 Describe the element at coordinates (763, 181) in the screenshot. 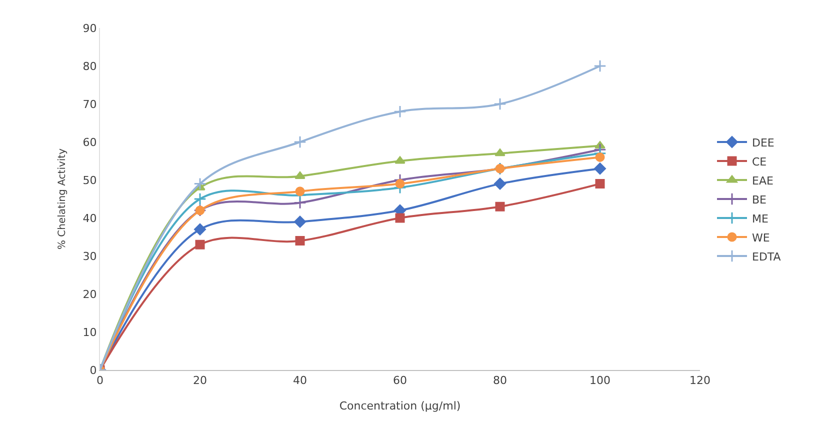

I see `legend-label: EAE` at that location.